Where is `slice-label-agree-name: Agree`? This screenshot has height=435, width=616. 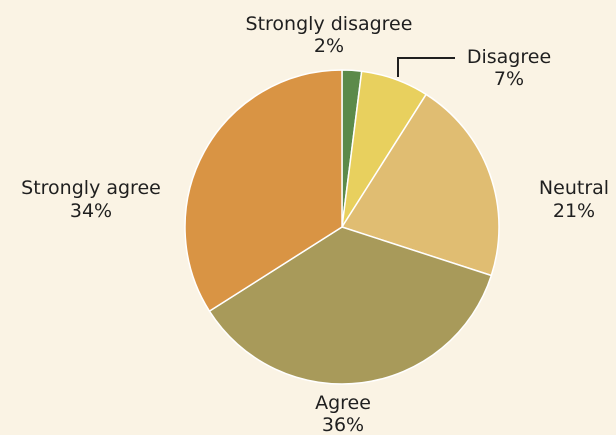 slice-label-agree-name: Agree is located at coordinates (343, 403).